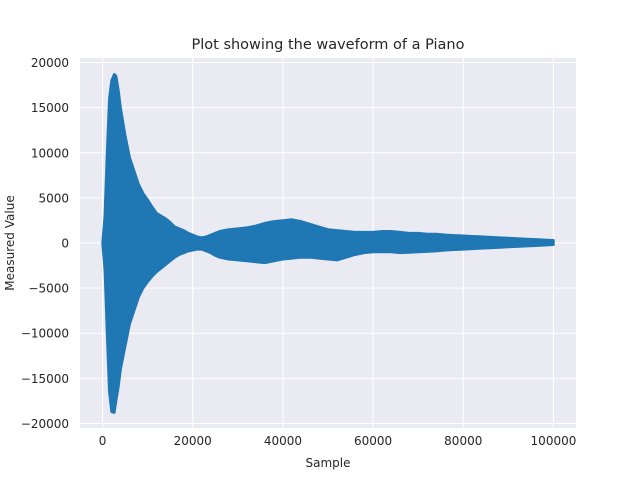 The height and width of the screenshot is (480, 640). What do you see at coordinates (48, 289) in the screenshot?
I see `y-tick-label: −5000` at bounding box center [48, 289].